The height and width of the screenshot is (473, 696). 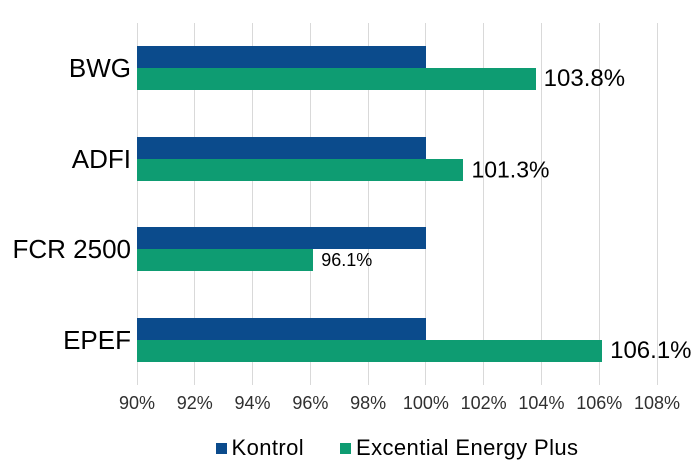 What do you see at coordinates (347, 260) in the screenshot?
I see `value-label-fcr-2500: 96.1%` at bounding box center [347, 260].